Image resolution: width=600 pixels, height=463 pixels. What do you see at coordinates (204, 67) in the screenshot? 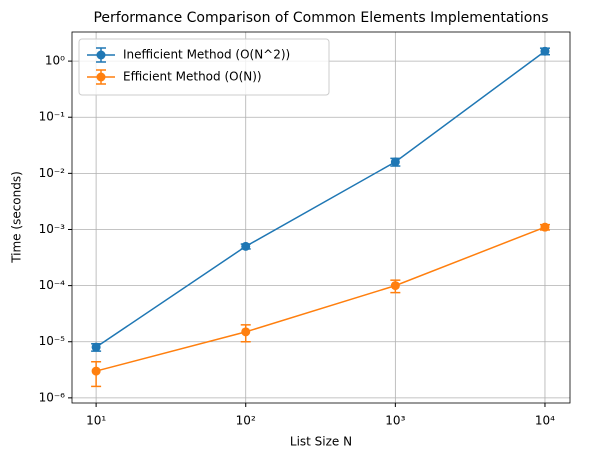
I see `legend-box` at bounding box center [204, 67].